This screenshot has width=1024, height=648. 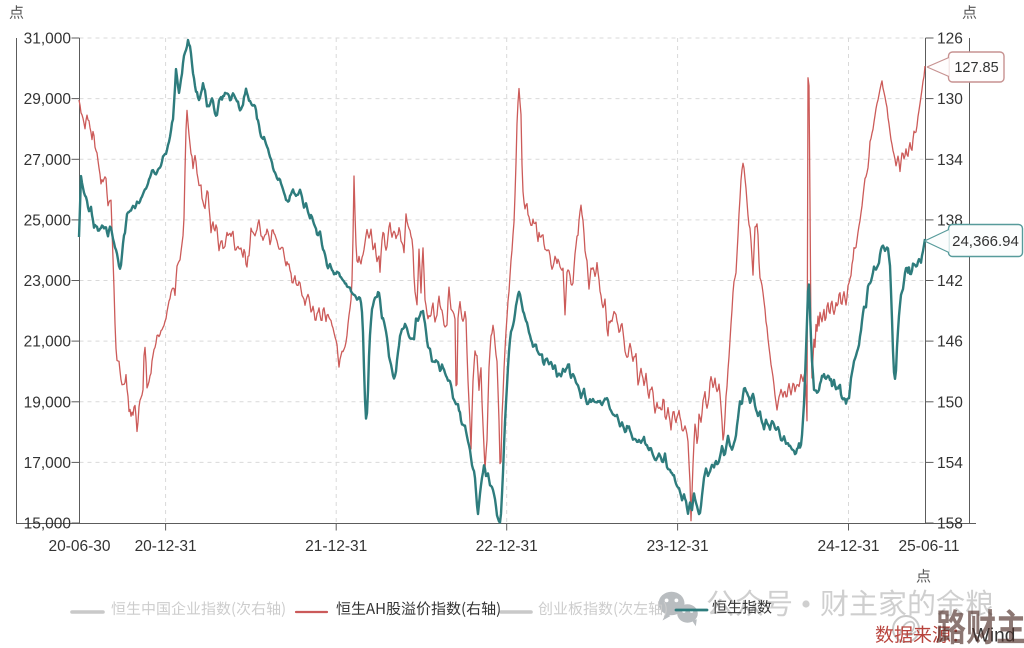 I want to click on svg-text: 27,000, so click(x=48, y=160).